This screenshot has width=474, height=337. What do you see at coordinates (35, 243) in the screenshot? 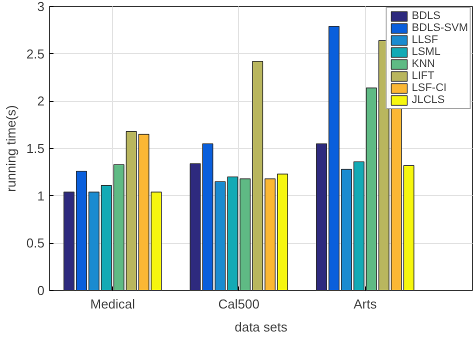
I see `y-tick-label: 0.5` at bounding box center [35, 243].